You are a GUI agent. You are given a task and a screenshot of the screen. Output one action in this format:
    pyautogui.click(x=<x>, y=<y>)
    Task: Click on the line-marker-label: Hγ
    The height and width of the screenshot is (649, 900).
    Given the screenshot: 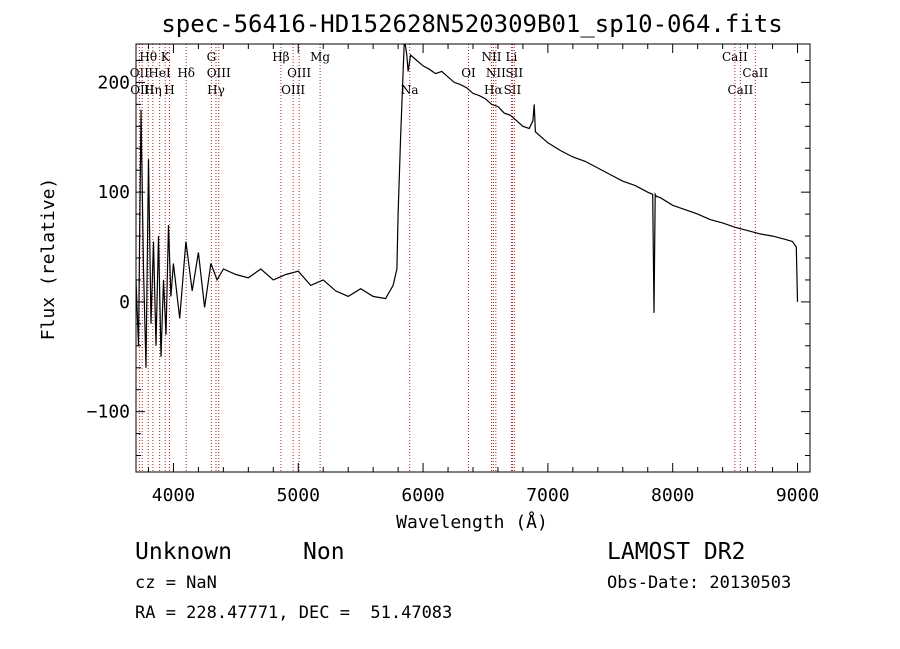 What is the action you would take?
    pyautogui.click(x=216, y=90)
    